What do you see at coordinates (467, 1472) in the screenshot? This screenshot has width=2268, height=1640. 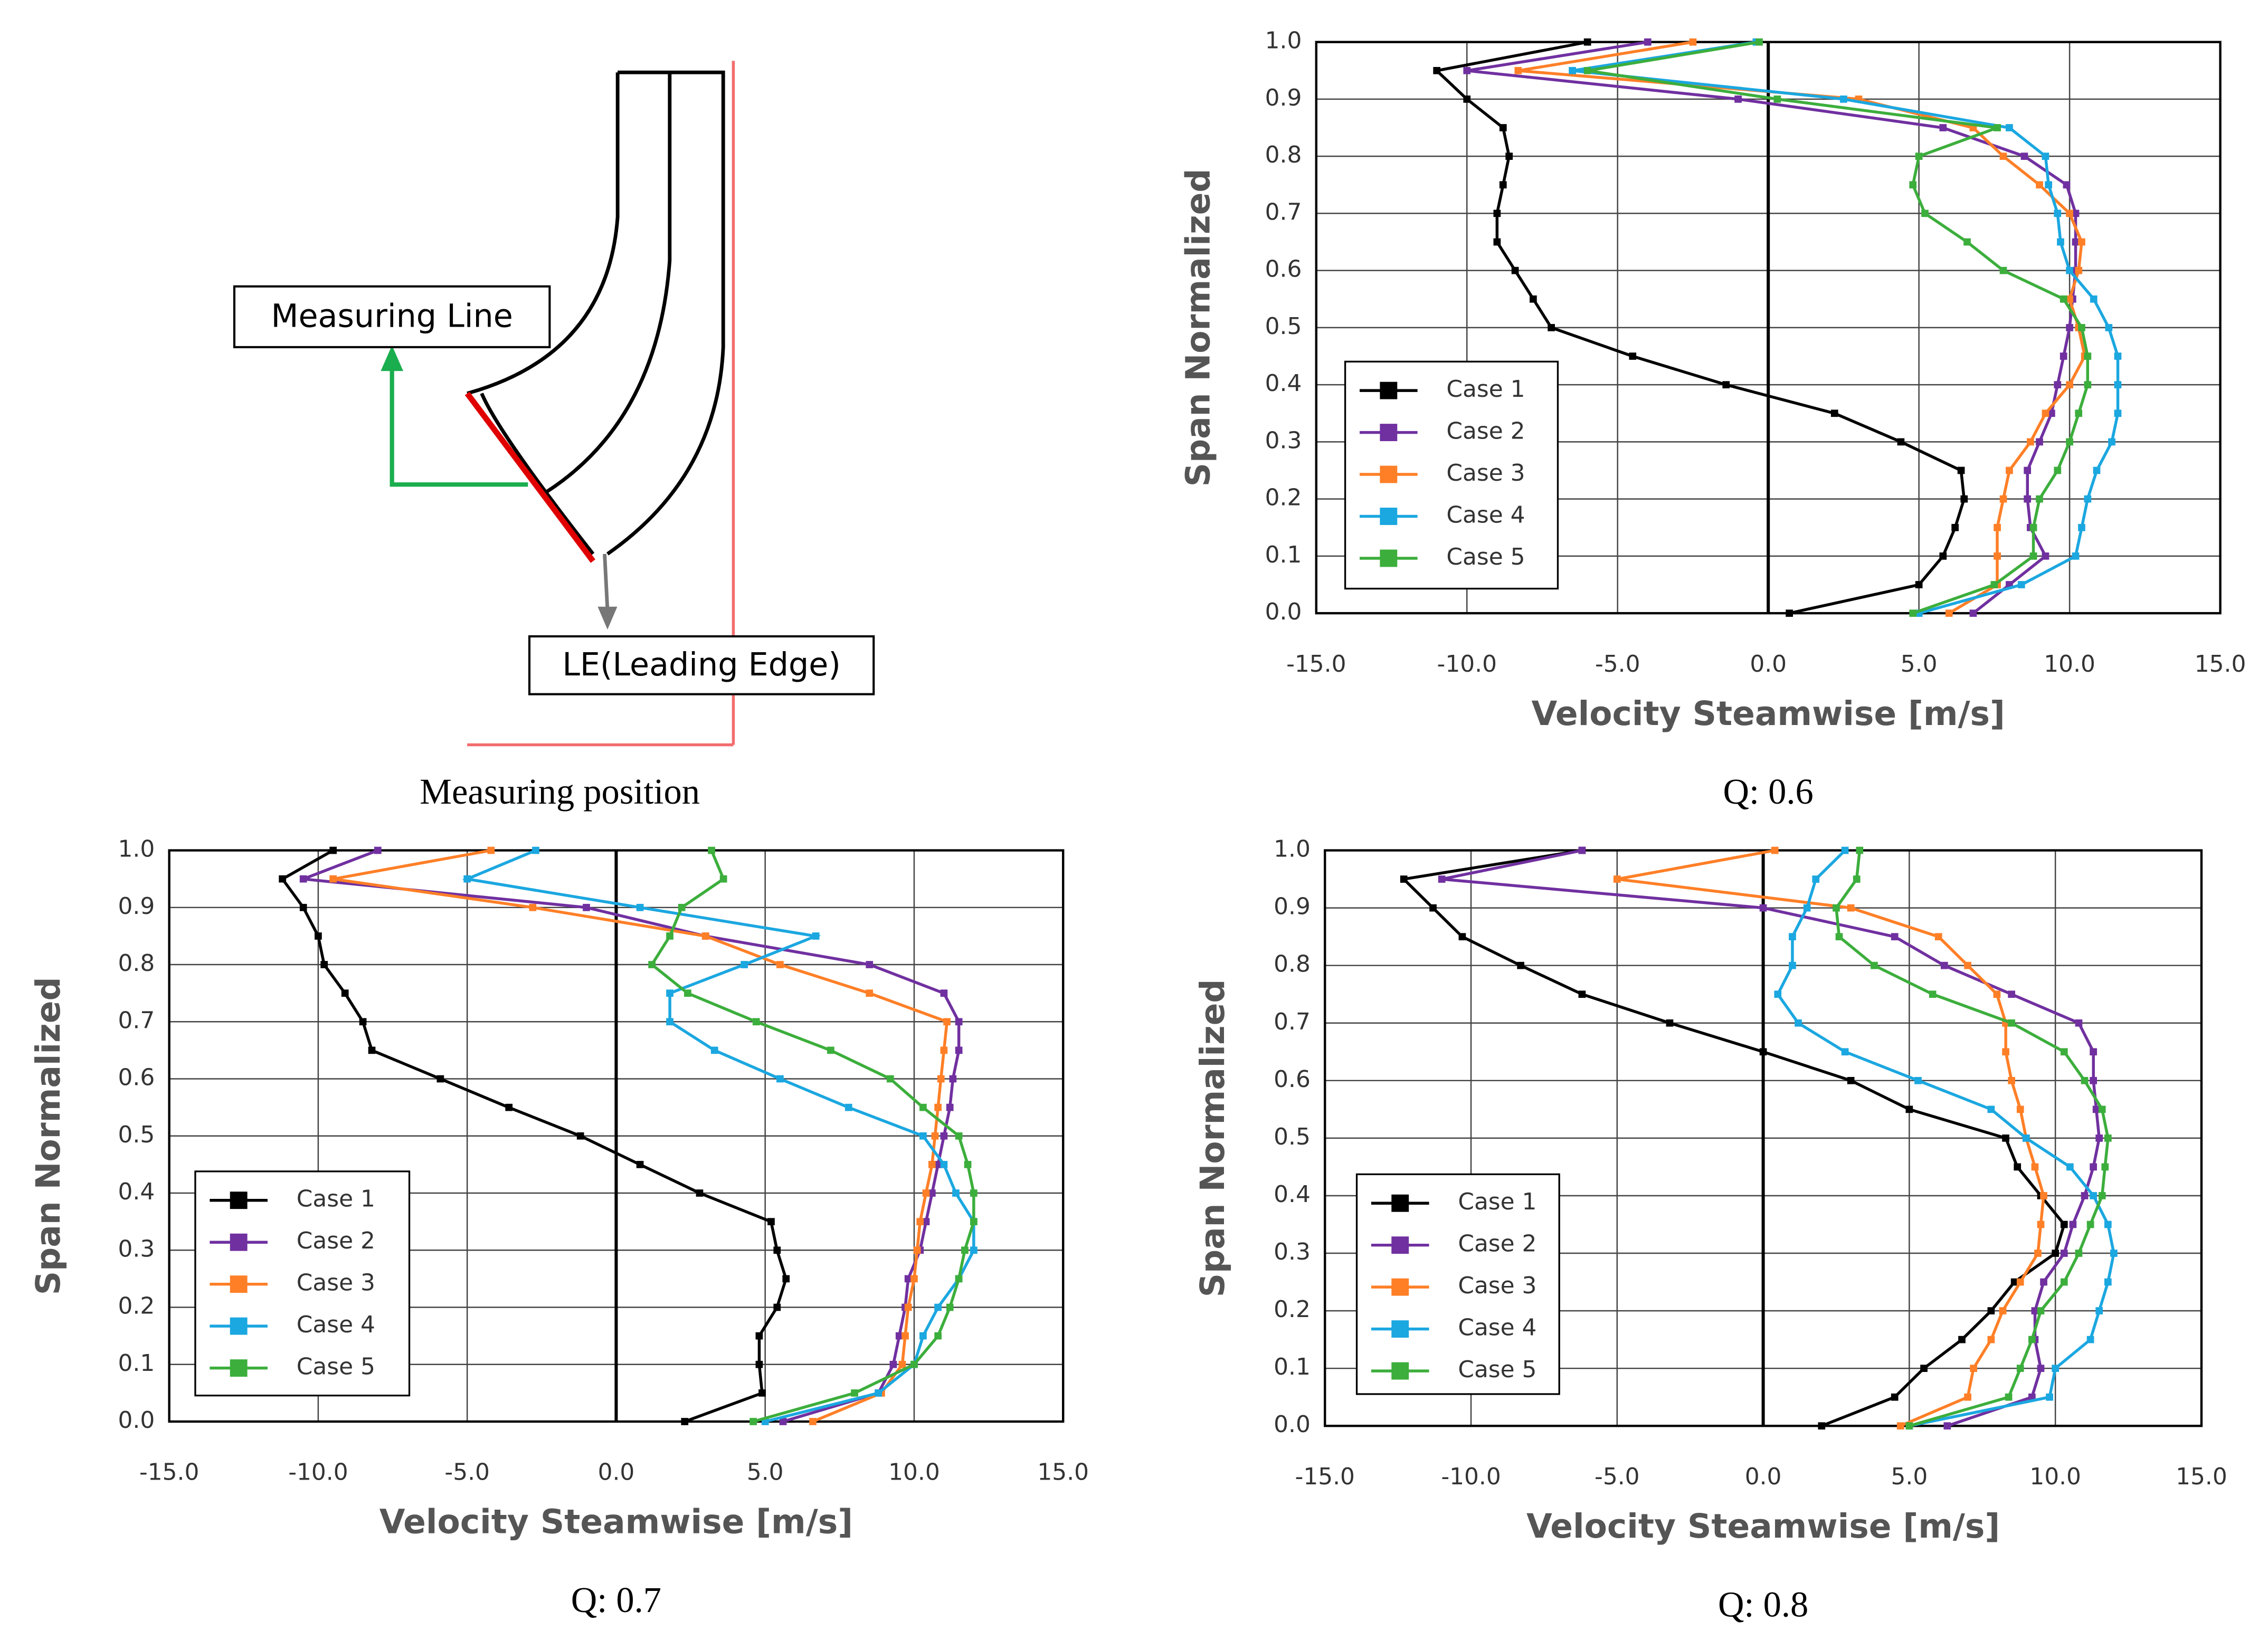 I see `x-tick-label: -5.0` at bounding box center [467, 1472].